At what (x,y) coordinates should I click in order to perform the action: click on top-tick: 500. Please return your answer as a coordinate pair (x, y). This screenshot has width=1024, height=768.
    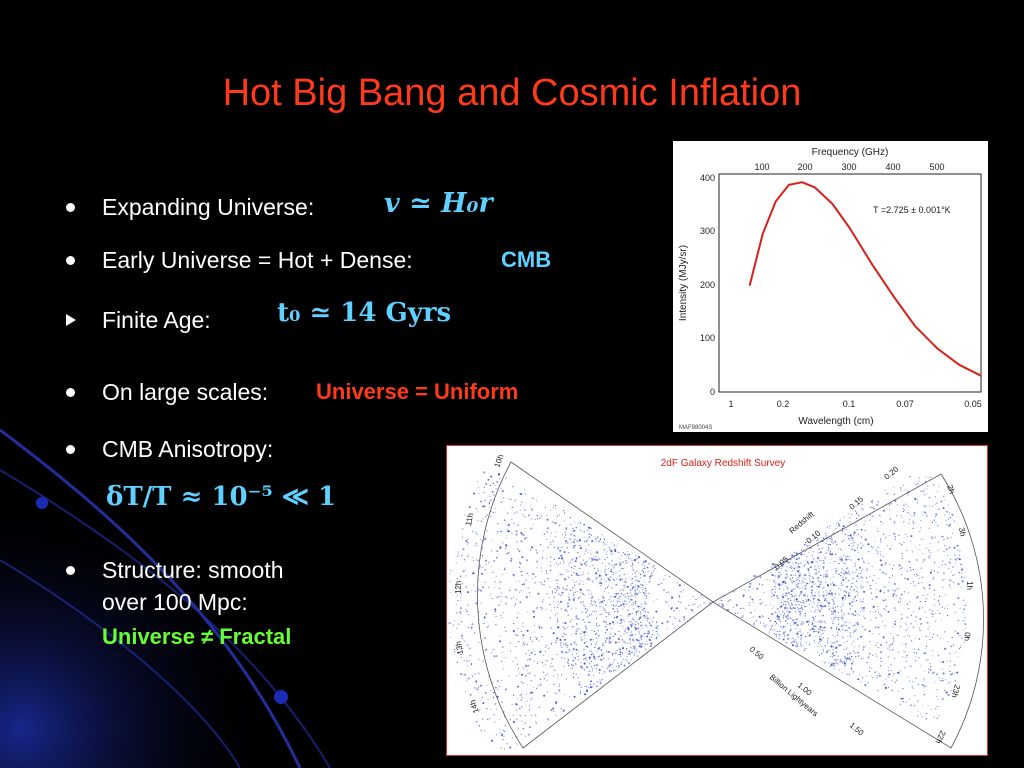
    Looking at the image, I should click on (936, 167).